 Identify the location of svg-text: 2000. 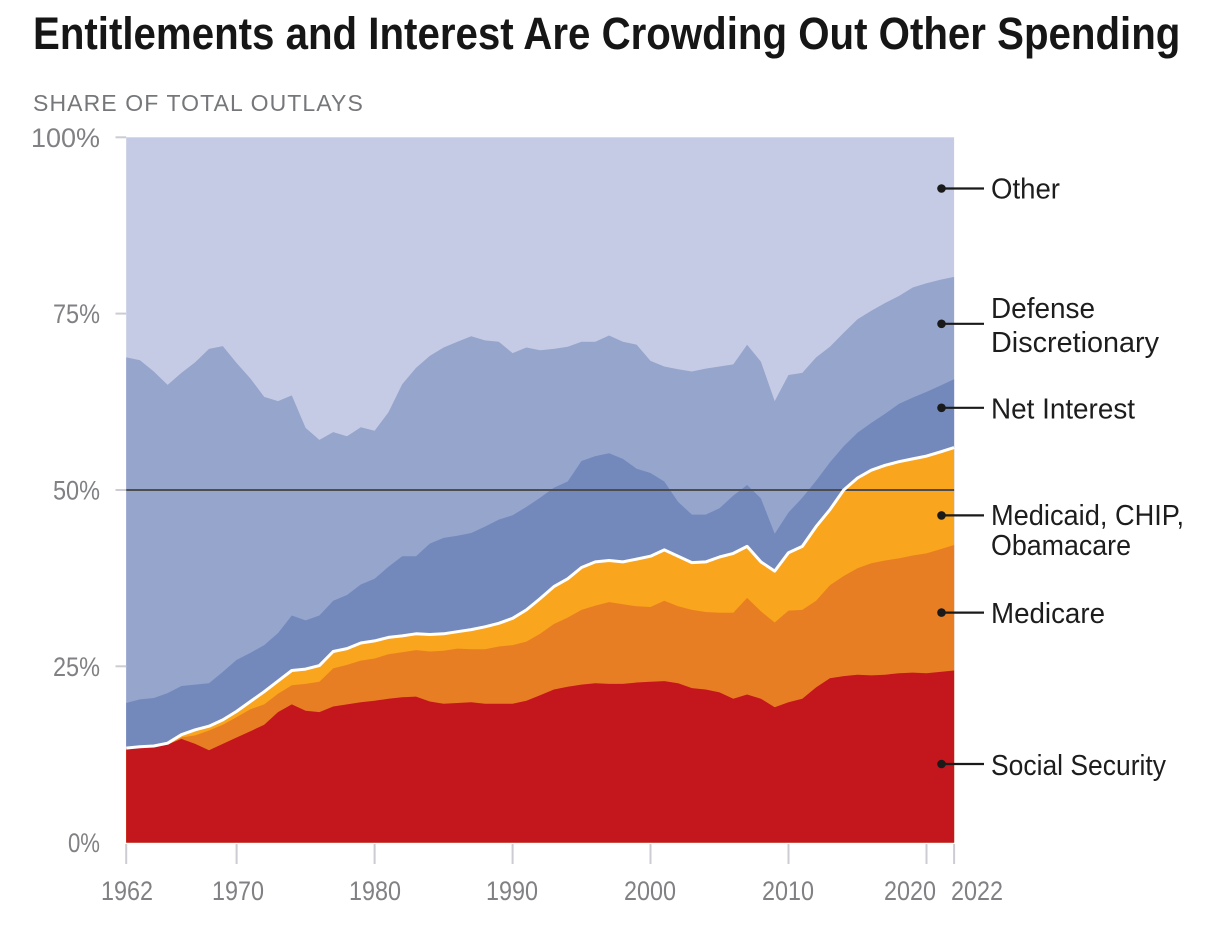
(650, 891).